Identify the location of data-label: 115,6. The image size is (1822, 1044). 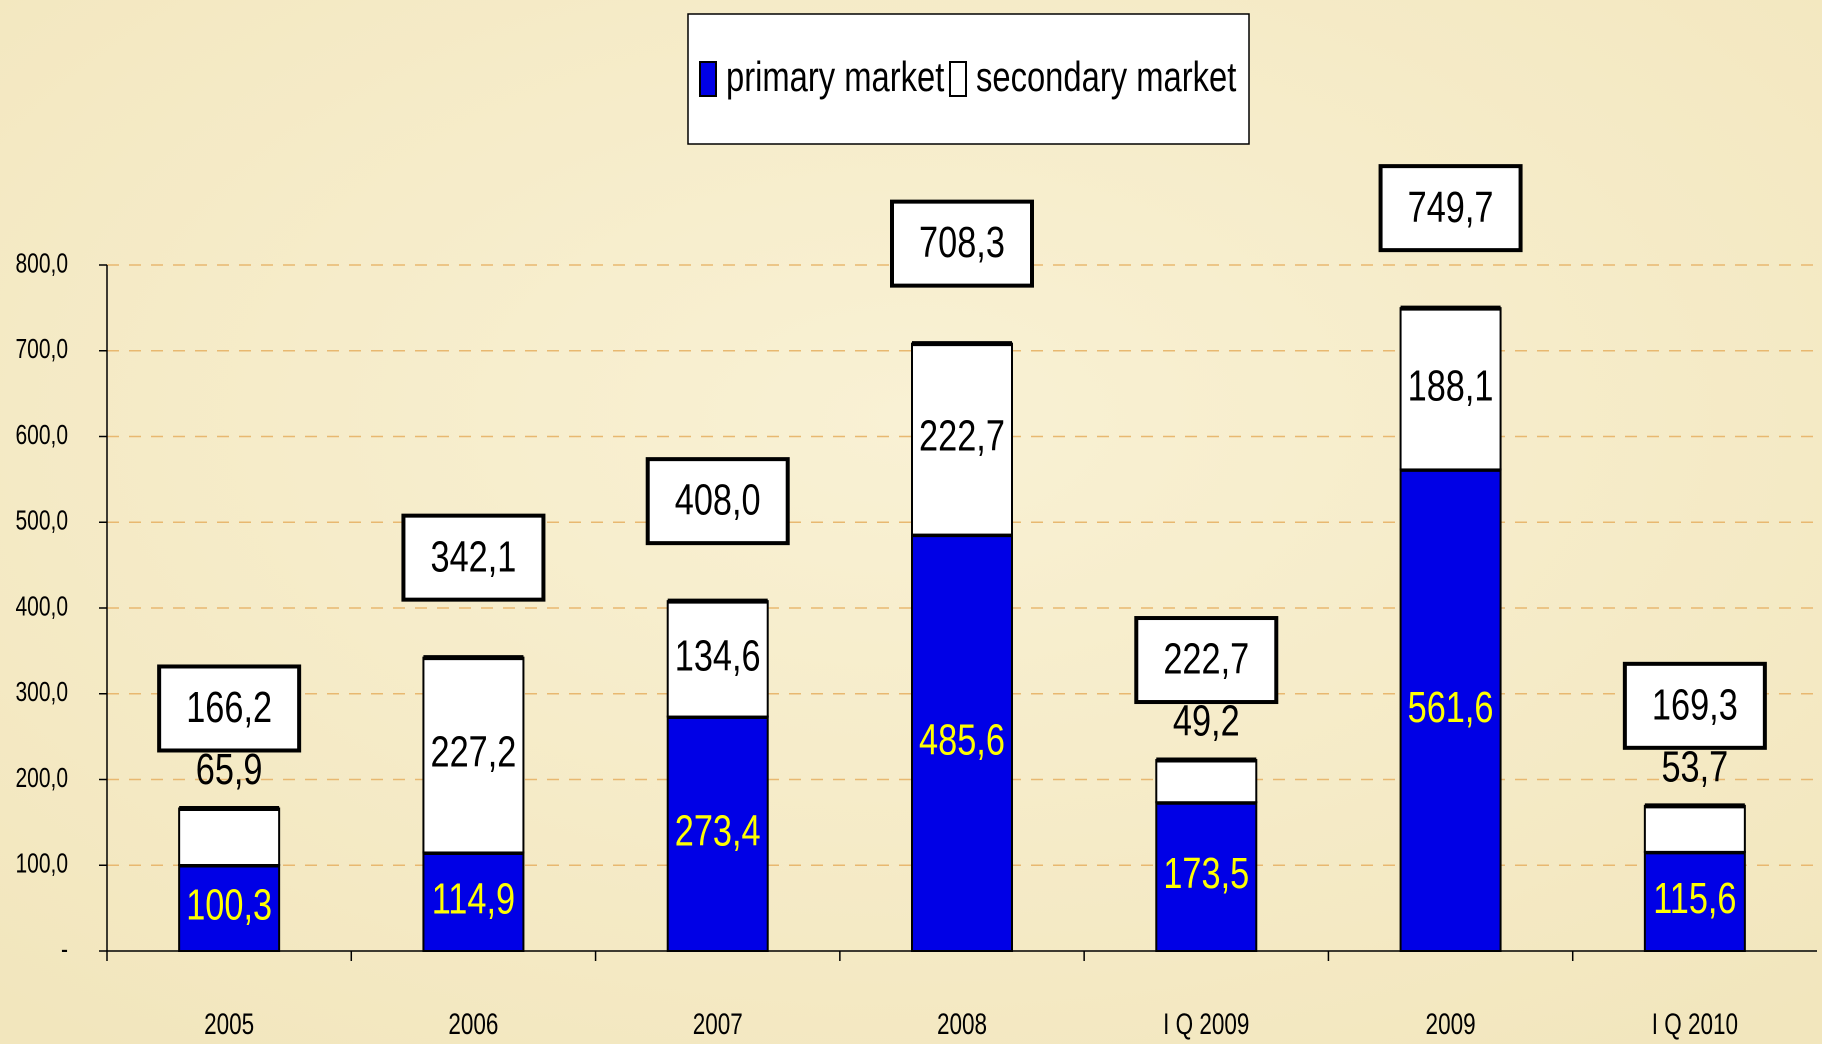
(1694, 898).